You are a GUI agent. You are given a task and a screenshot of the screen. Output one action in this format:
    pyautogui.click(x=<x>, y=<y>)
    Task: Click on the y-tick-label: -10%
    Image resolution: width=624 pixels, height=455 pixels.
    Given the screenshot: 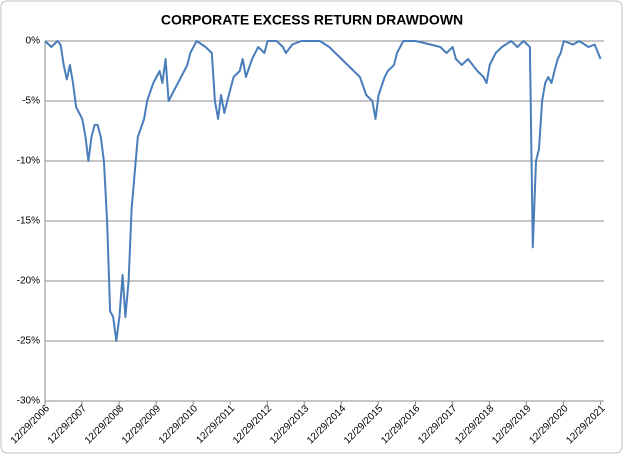 What is the action you would take?
    pyautogui.click(x=28, y=161)
    